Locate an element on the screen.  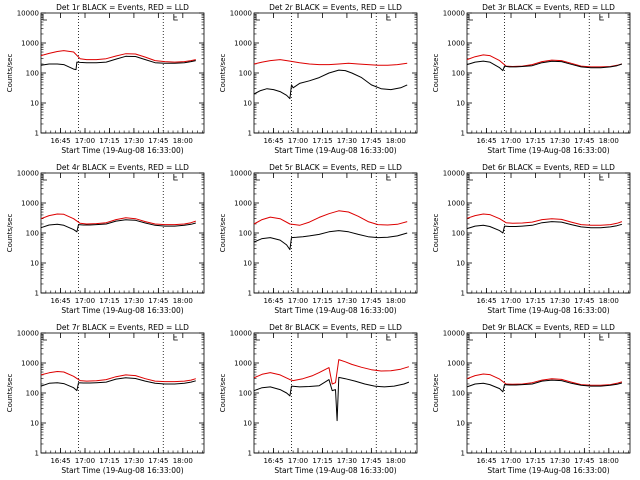
chart-title: Det 6r BLACK = Events, RED = LLD is located at coordinates (548, 167).